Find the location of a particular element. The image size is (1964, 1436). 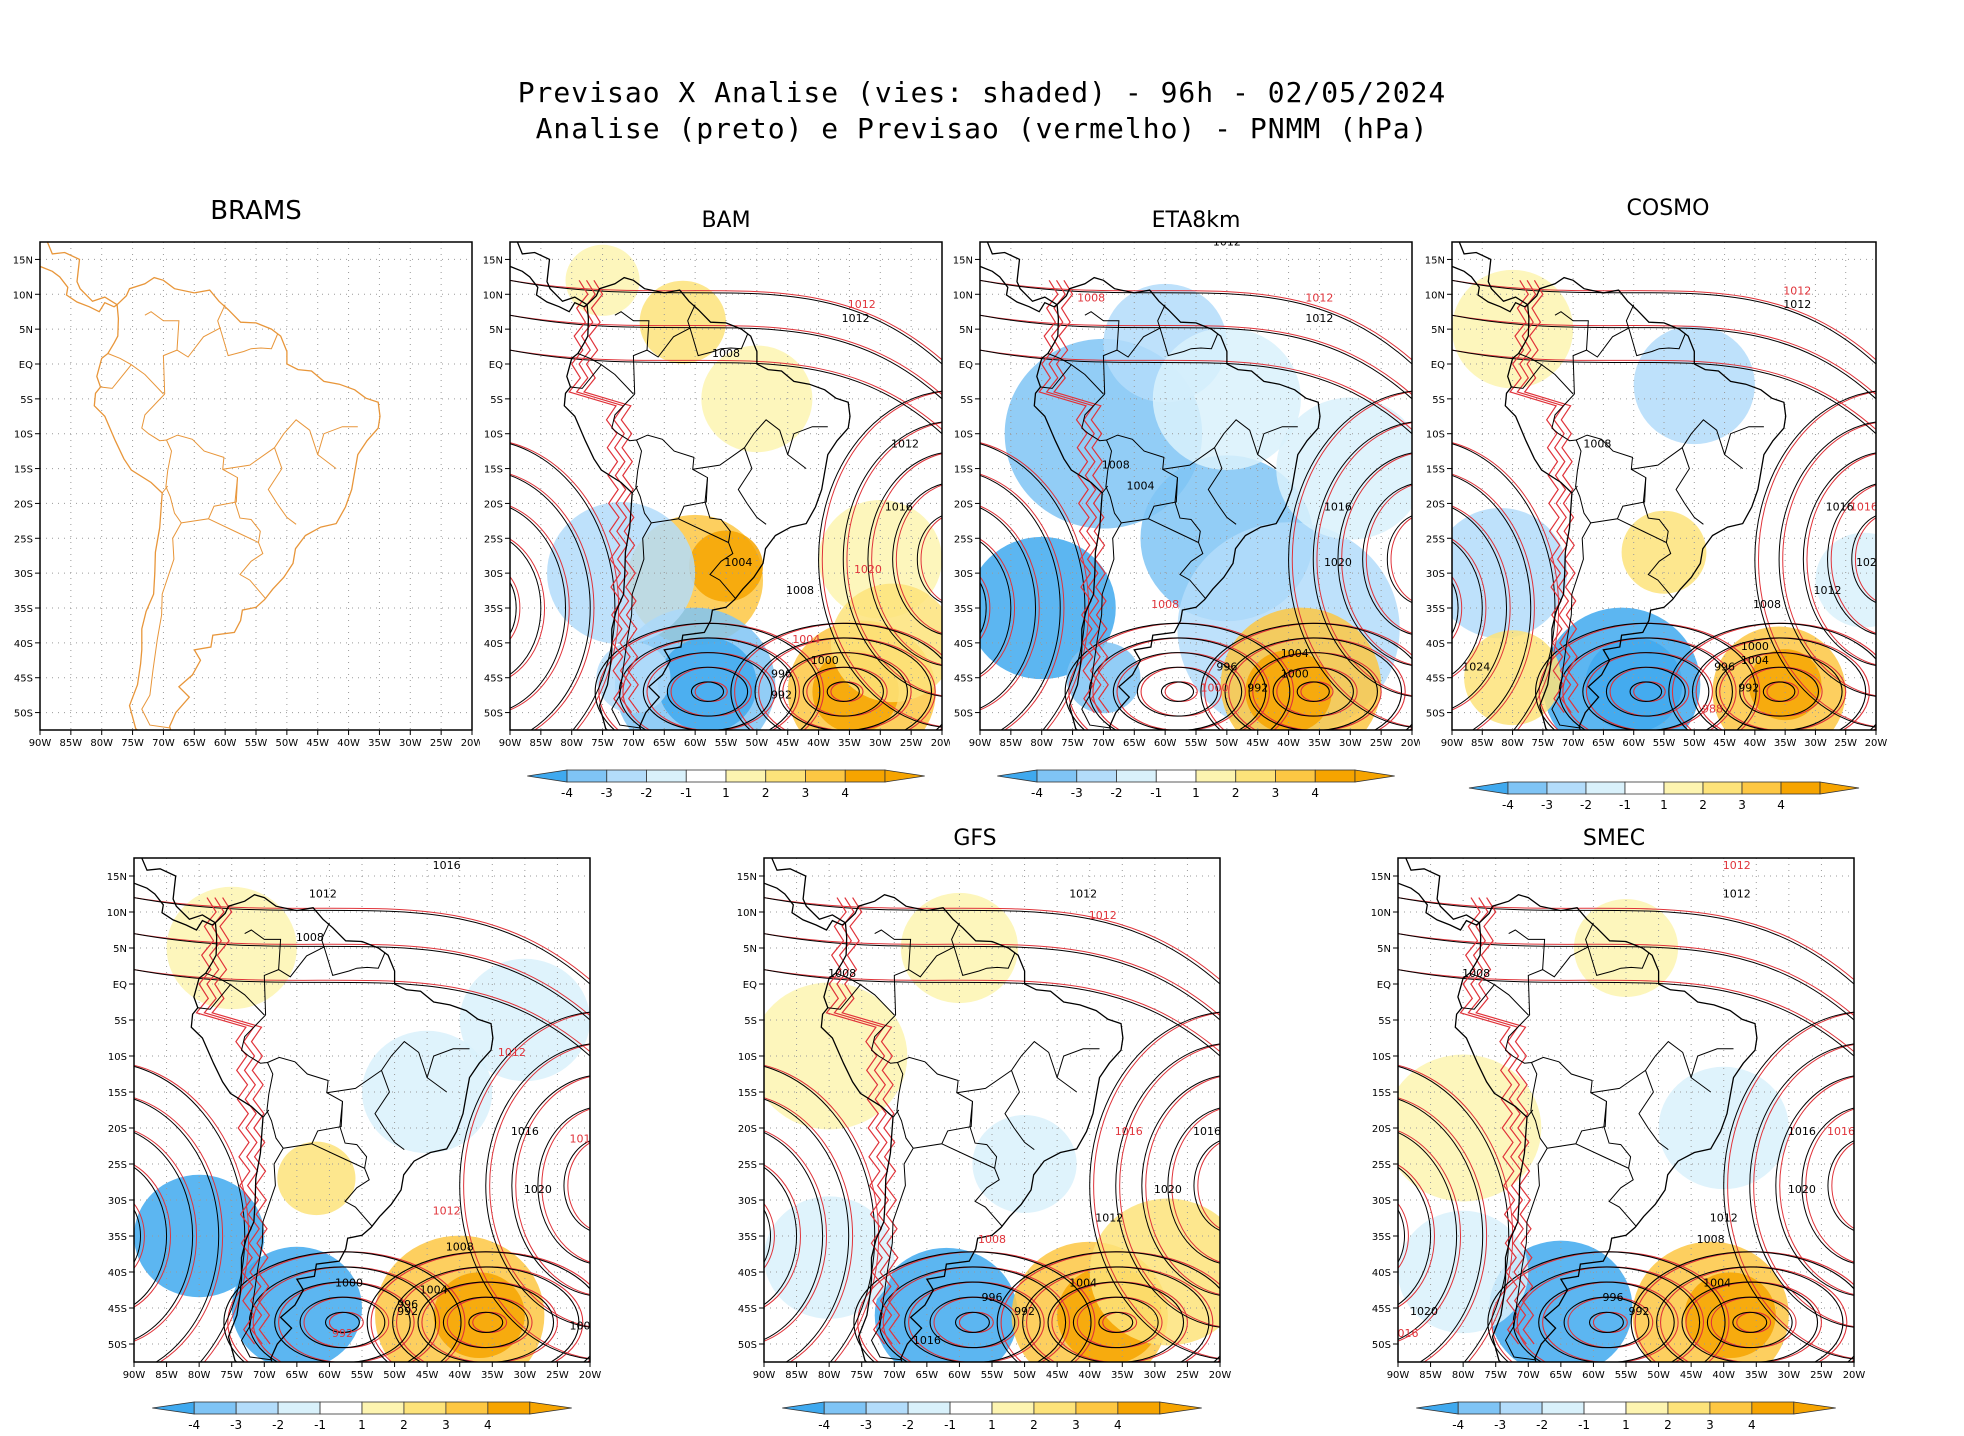

contour-label: 1024 is located at coordinates (1476, 667).